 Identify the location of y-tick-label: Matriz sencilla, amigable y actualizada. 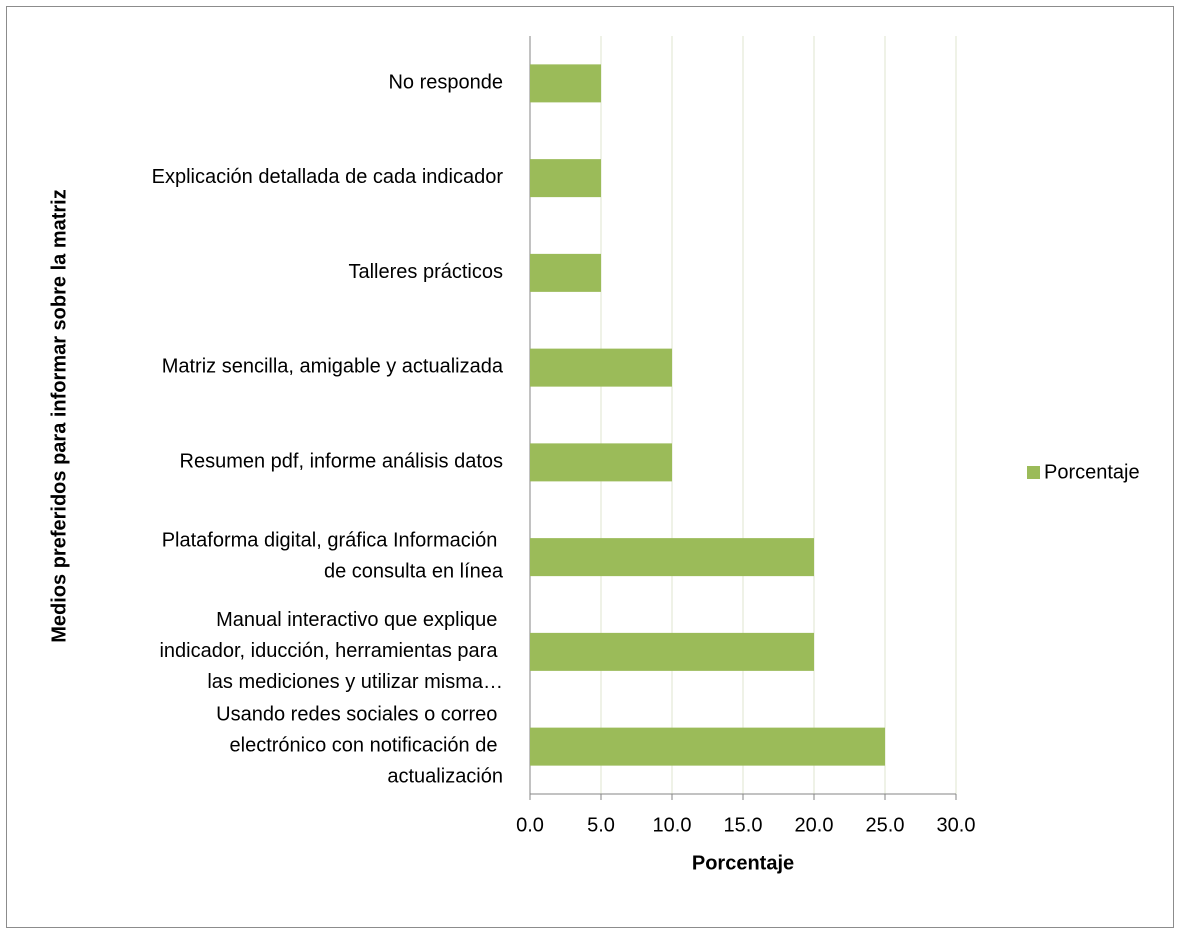
(333, 367).